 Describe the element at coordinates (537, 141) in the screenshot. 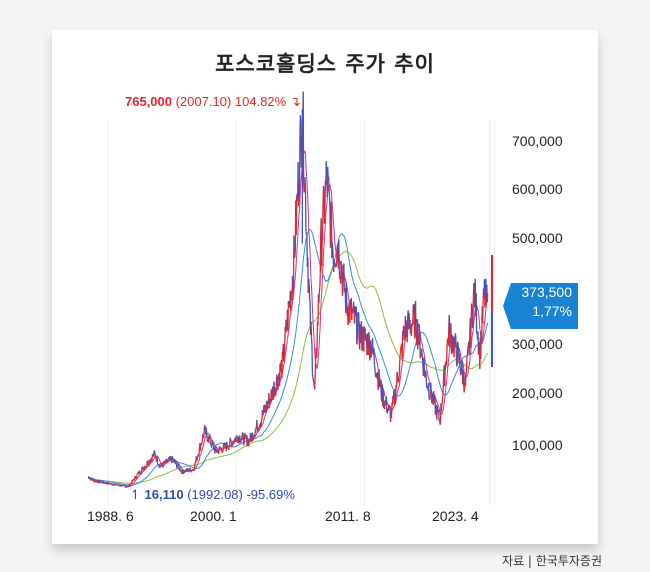

I see `y-tick-label: 700,000` at that location.